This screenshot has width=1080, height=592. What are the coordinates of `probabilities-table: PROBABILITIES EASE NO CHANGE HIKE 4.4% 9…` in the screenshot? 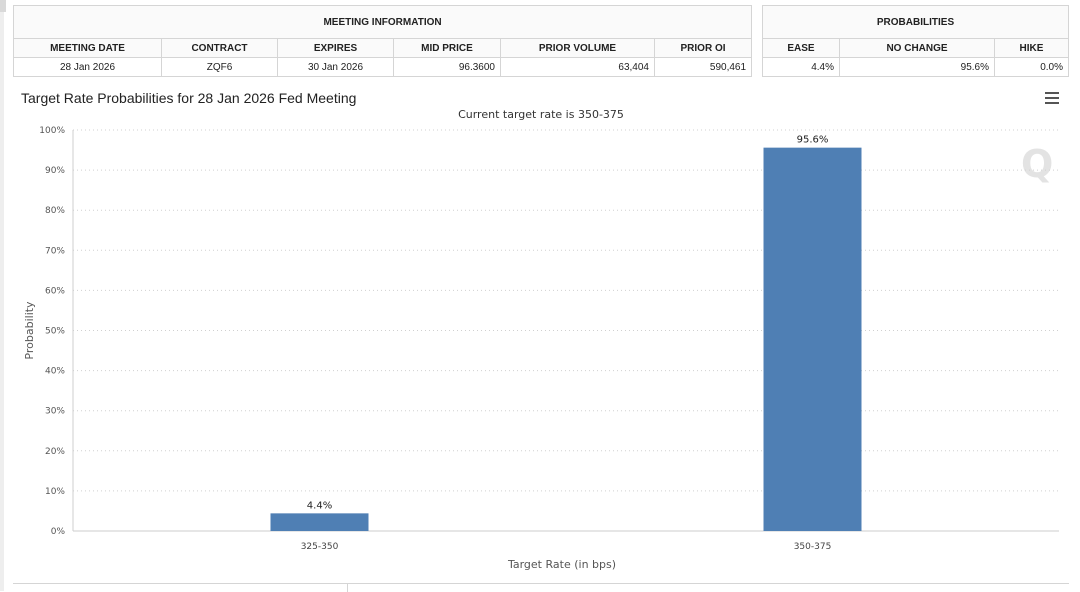 It's located at (915, 41).